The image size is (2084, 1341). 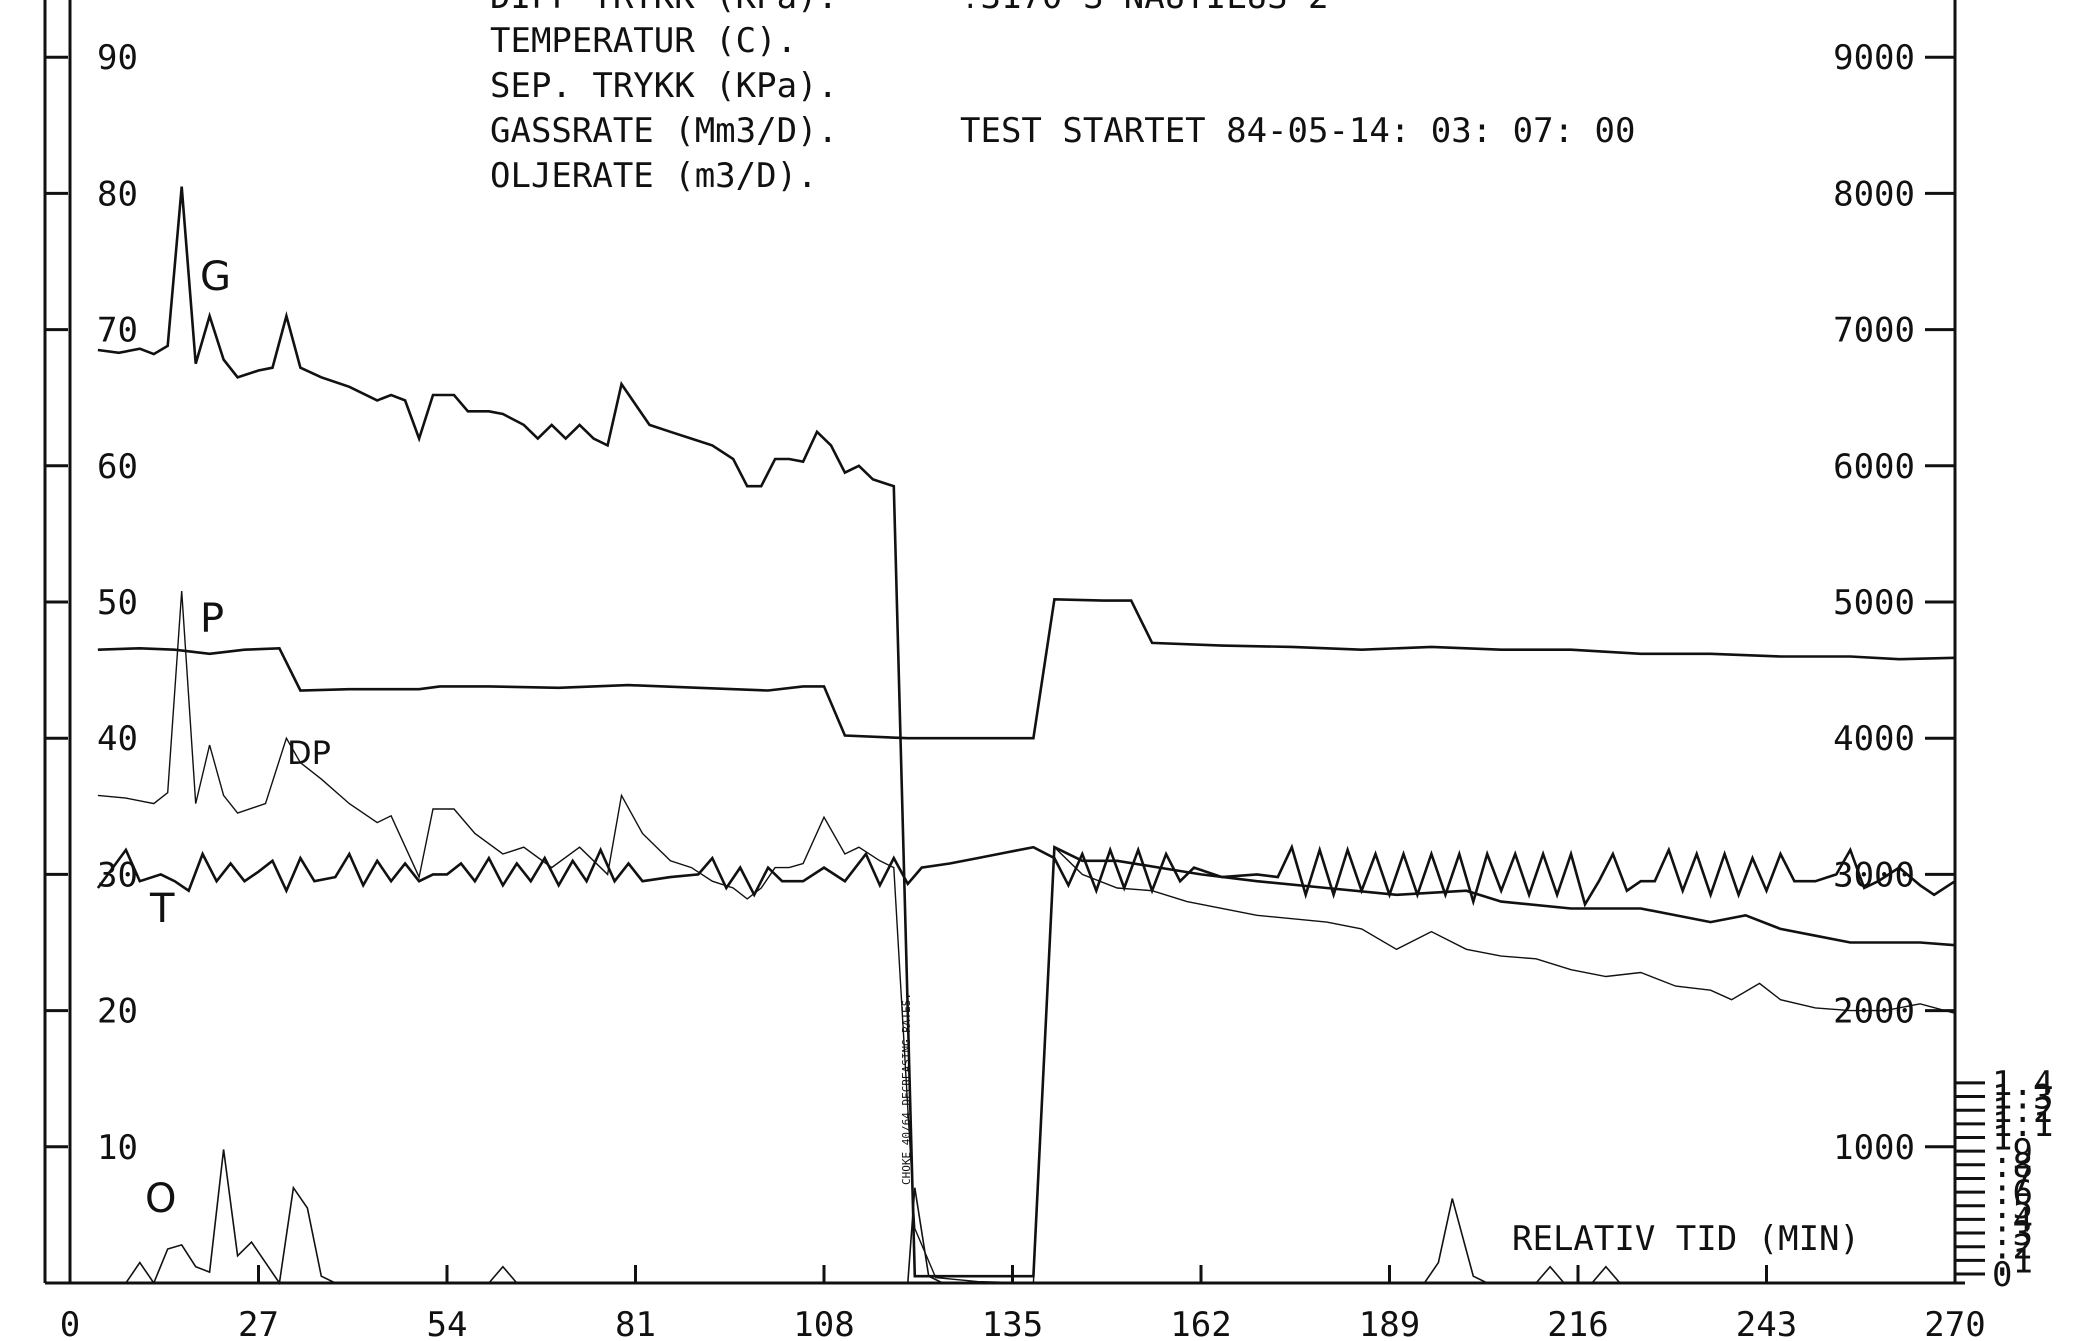 What do you see at coordinates (2012, 1220) in the screenshot?
I see `right-fraction-tick-label: .4` at bounding box center [2012, 1220].